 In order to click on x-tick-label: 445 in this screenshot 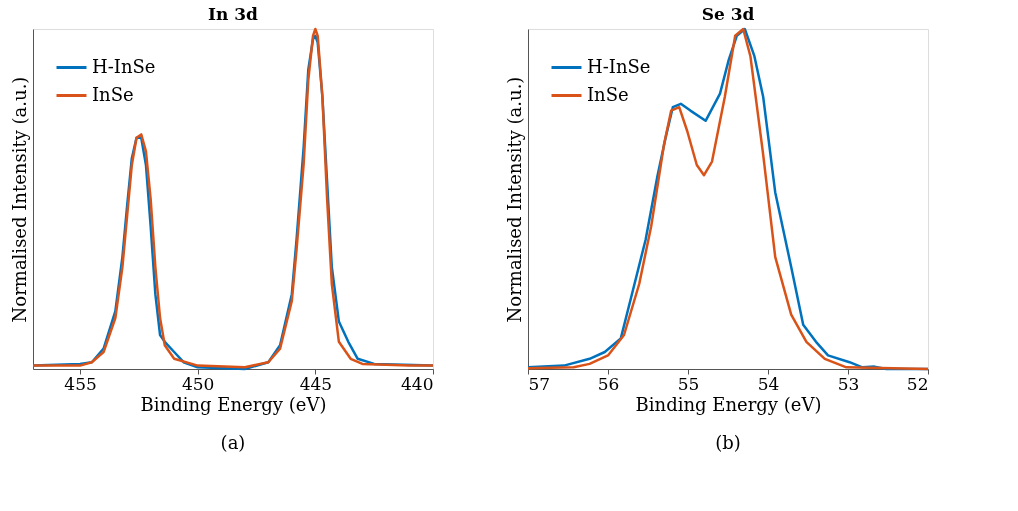, I will do `click(316, 383)`.